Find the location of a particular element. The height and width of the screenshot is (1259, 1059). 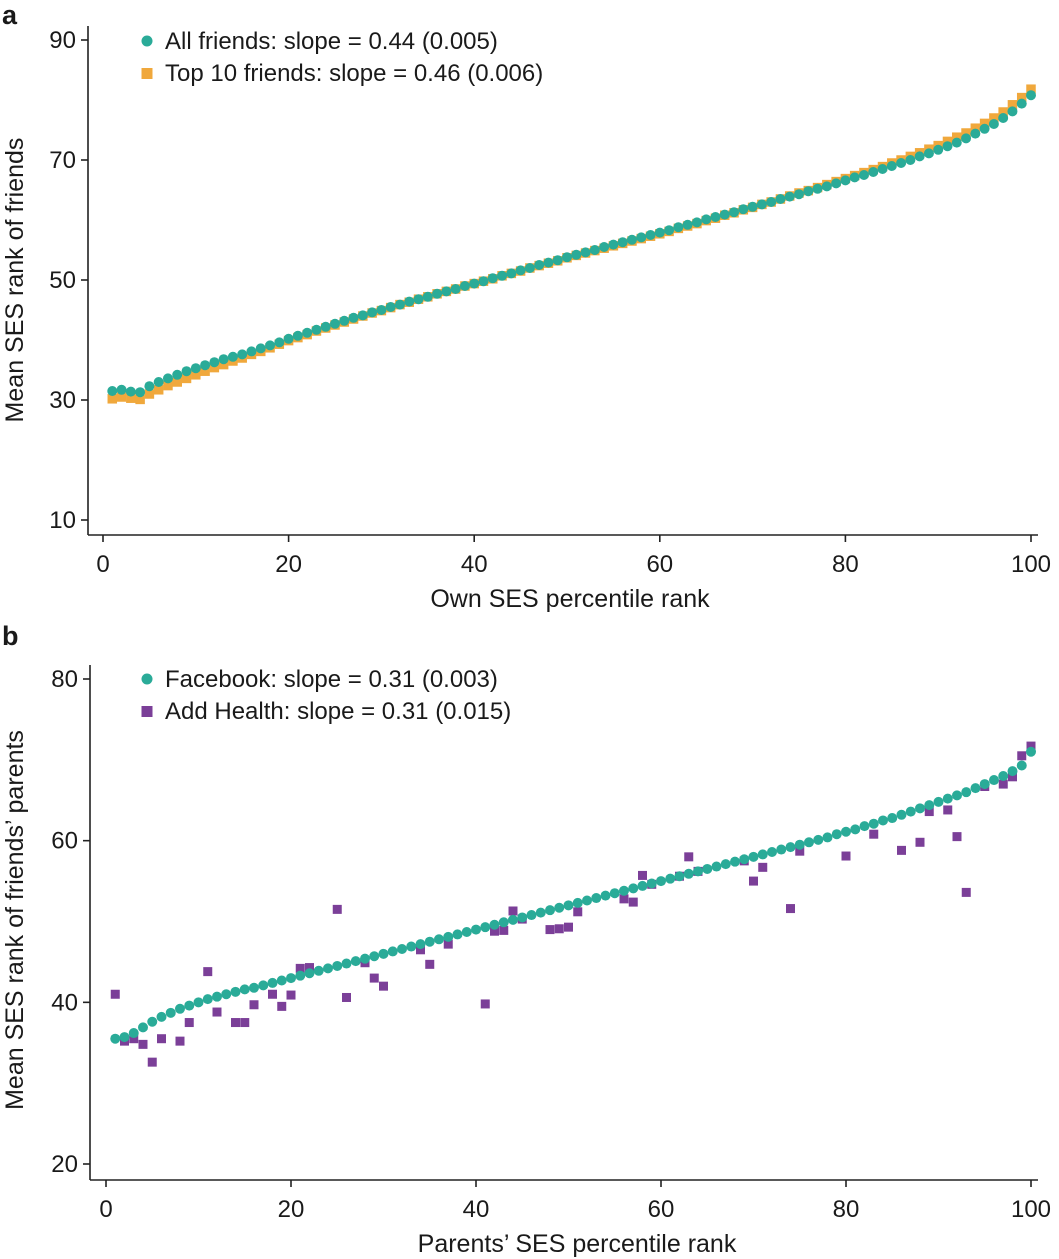

panel-a-x-tick-label: 0 is located at coordinates (102, 564).